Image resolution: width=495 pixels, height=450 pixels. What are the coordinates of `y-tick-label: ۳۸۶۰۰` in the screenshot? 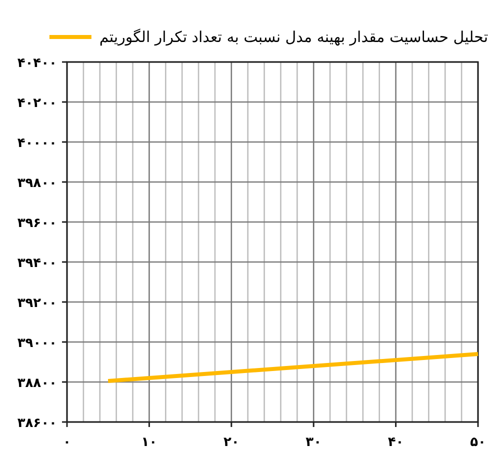 It's located at (37, 423).